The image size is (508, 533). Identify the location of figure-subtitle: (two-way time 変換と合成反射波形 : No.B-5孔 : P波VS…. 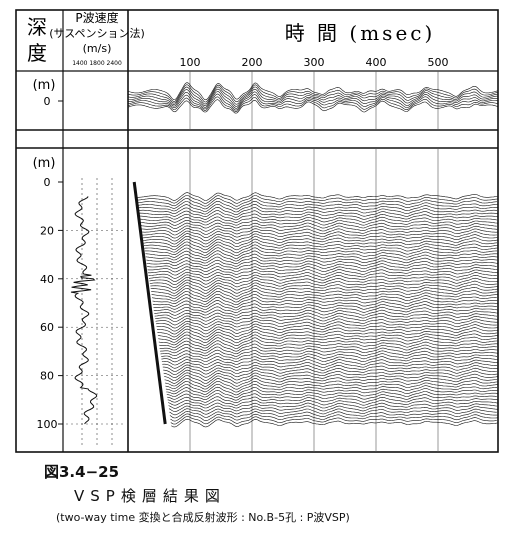
(203, 517).